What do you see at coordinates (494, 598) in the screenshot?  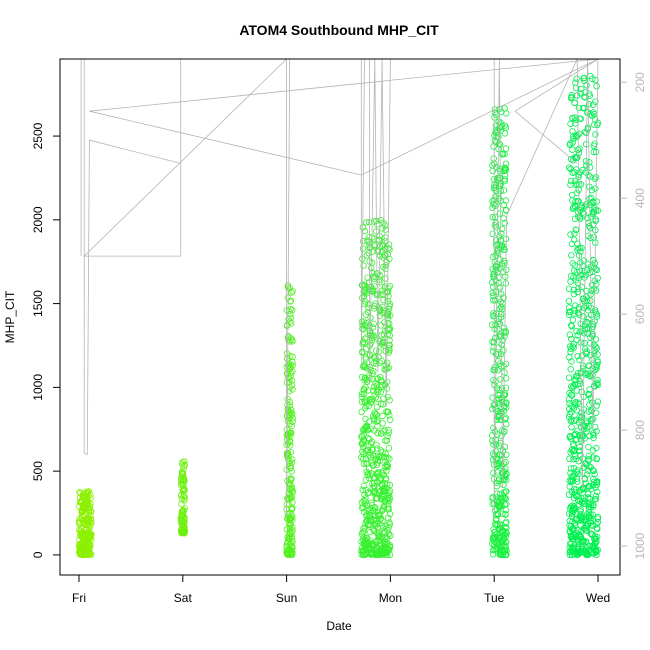 I see `x-tick-label: Tue` at bounding box center [494, 598].